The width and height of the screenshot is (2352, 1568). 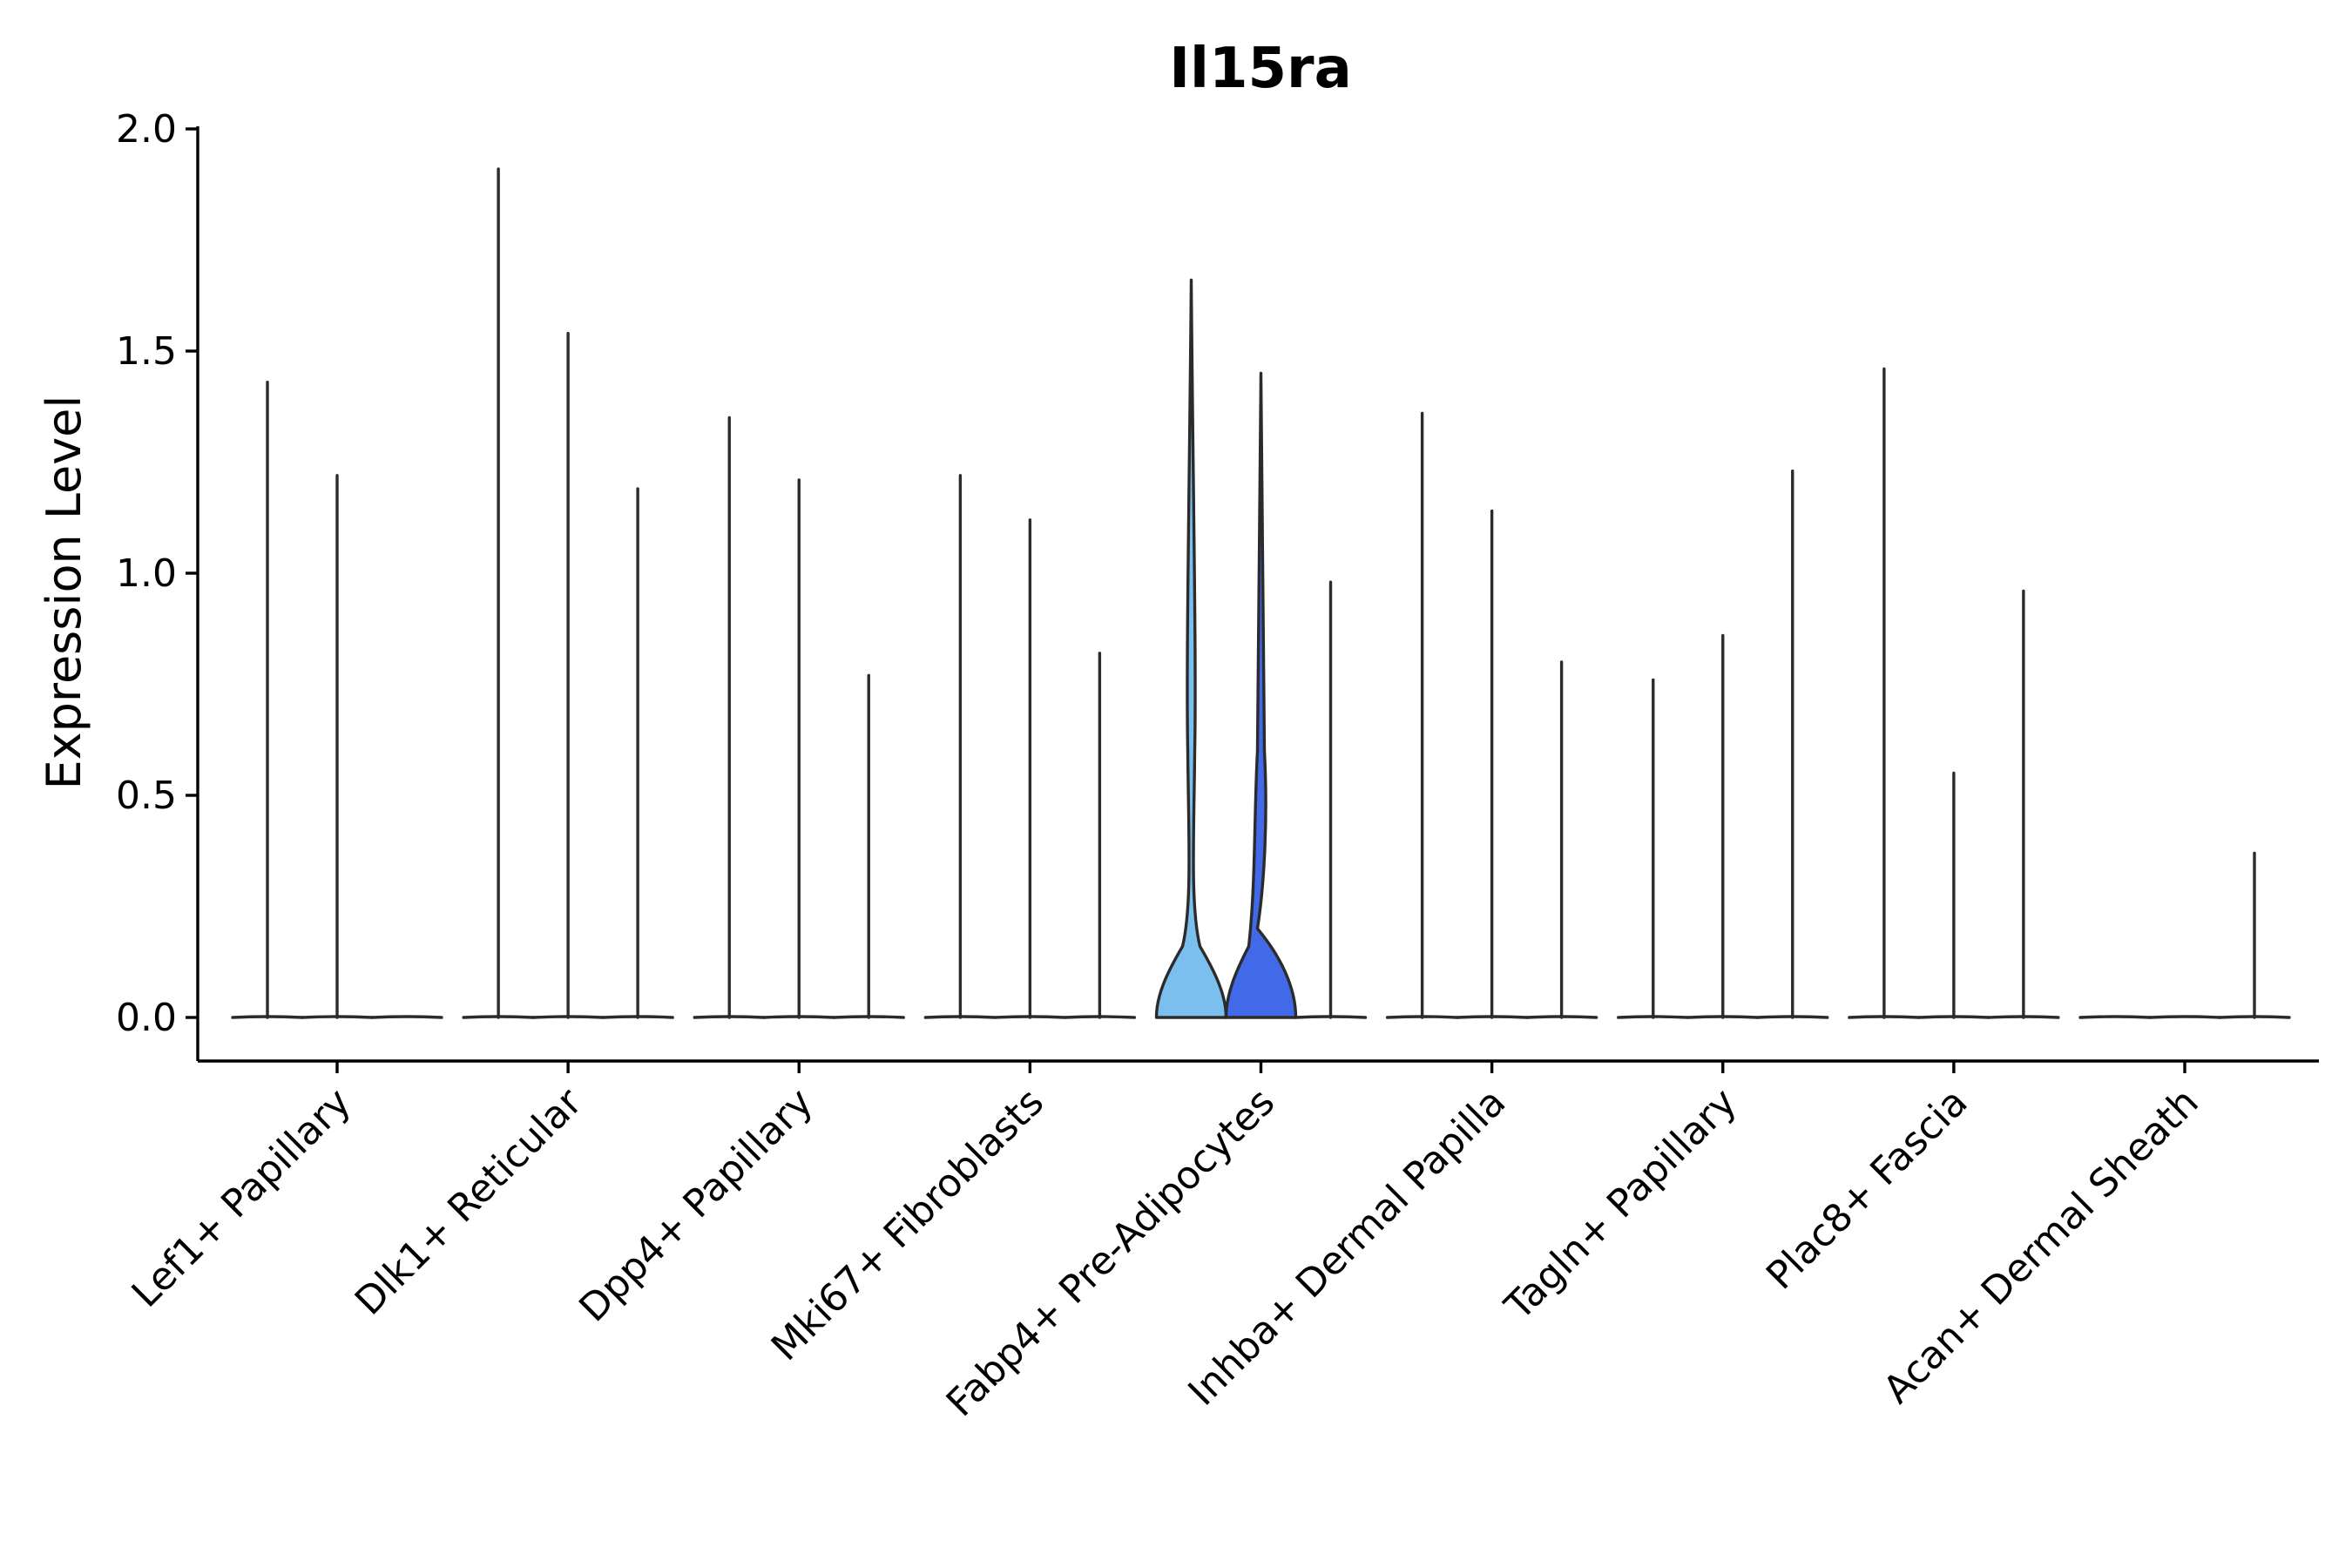 What do you see at coordinates (1620, 1204) in the screenshot?
I see `x-tick-label: Tagln+ Papillary` at bounding box center [1620, 1204].